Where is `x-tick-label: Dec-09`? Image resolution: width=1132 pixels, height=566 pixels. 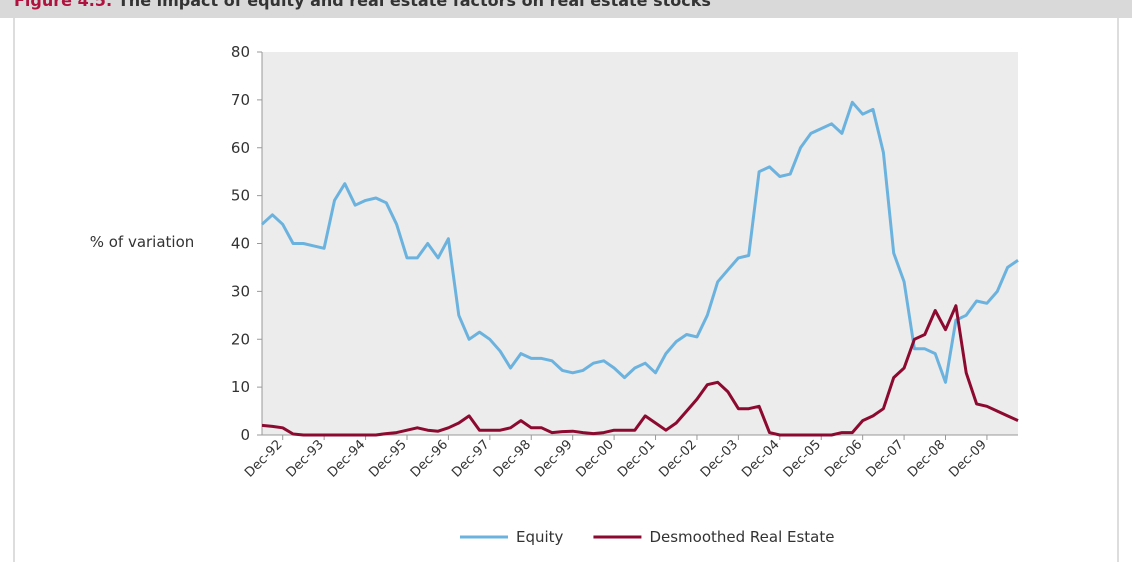
x-tick-label: Dec-09 is located at coordinates (967, 458).